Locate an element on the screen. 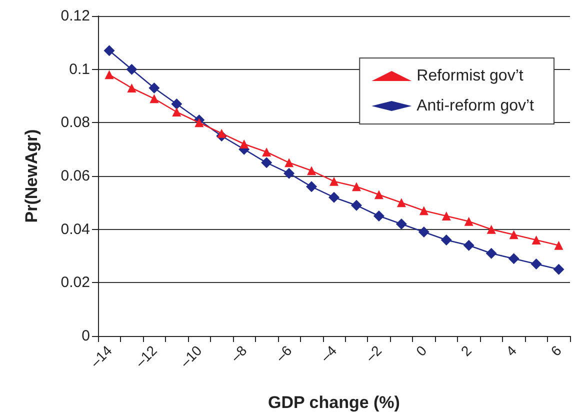 This screenshot has height=416, width=574. x-tick-label: –10 is located at coordinates (190, 356).